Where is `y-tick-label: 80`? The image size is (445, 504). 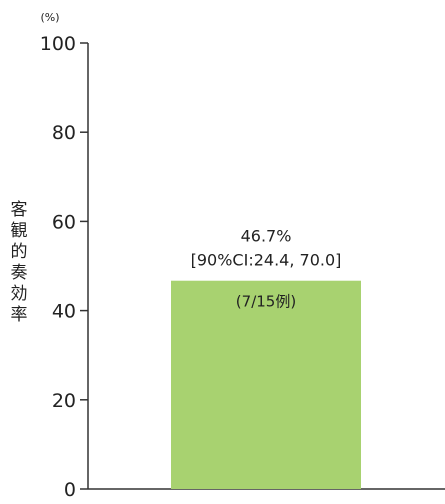
y-tick-label: 80 is located at coordinates (64, 133).